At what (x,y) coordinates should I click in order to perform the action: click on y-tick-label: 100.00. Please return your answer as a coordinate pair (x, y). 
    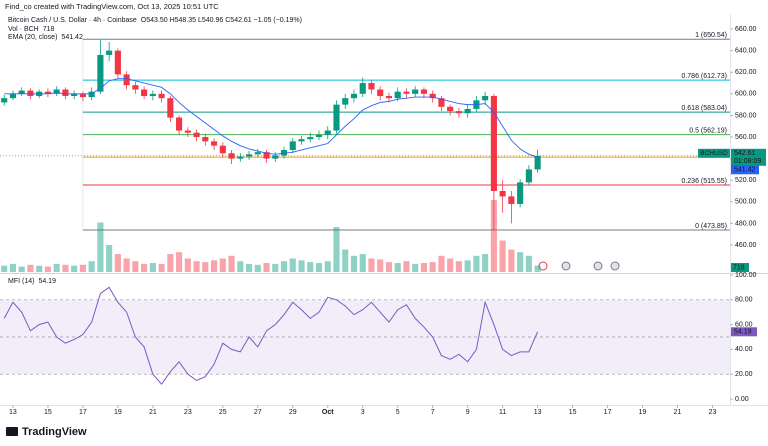
    Looking at the image, I should click on (746, 275).